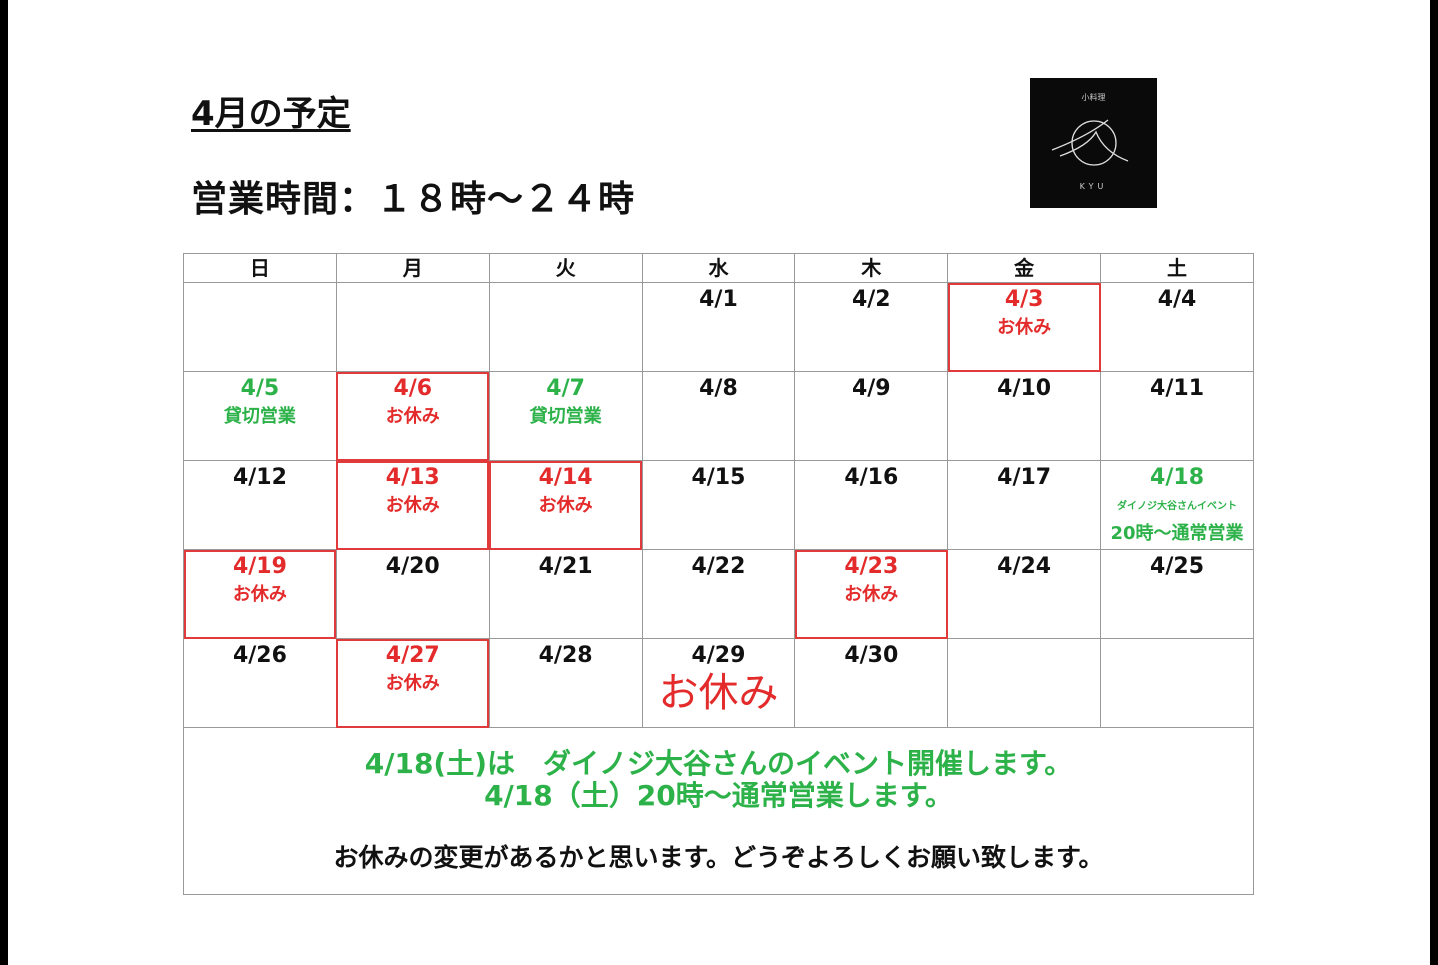 This screenshot has width=1438, height=965. What do you see at coordinates (260, 505) in the screenshot?
I see `day-cell: 4/12` at bounding box center [260, 505].